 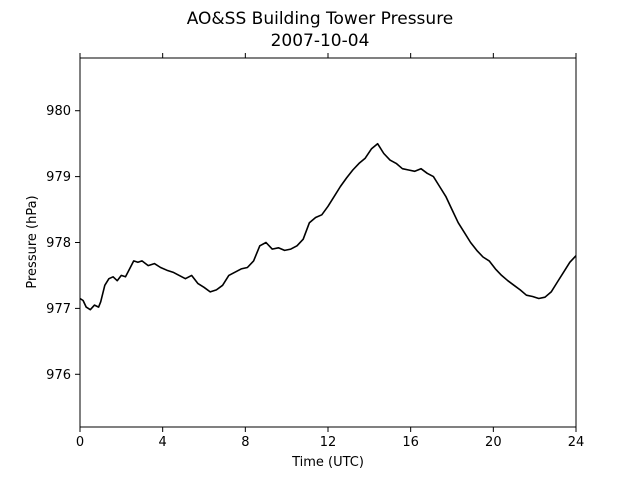 I want to click on y-axis: 976 977 978 979 980, so click(x=63, y=243).